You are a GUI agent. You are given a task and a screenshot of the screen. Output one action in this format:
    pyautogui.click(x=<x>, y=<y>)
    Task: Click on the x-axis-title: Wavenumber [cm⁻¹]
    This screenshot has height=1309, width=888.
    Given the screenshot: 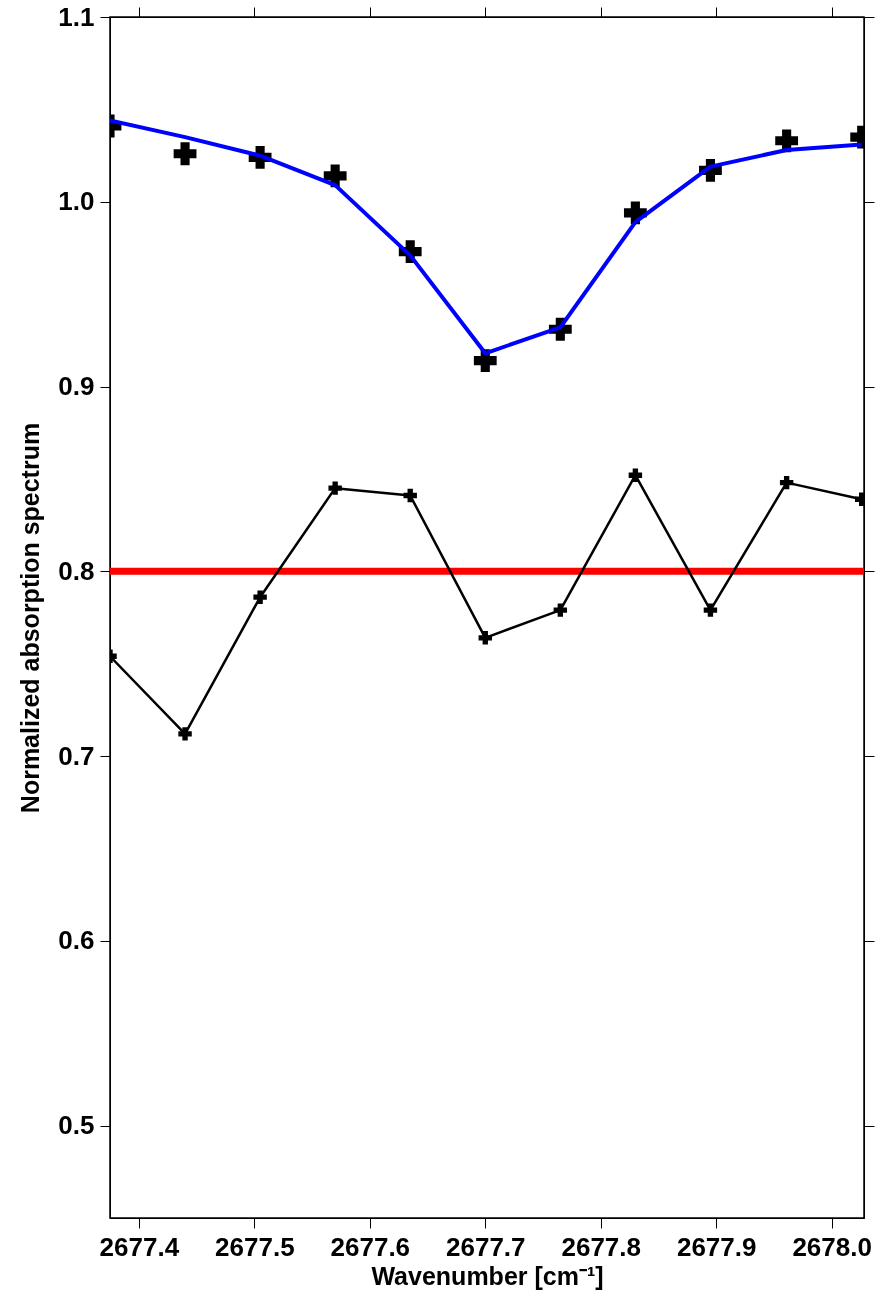 What is the action you would take?
    pyautogui.click(x=487, y=1275)
    